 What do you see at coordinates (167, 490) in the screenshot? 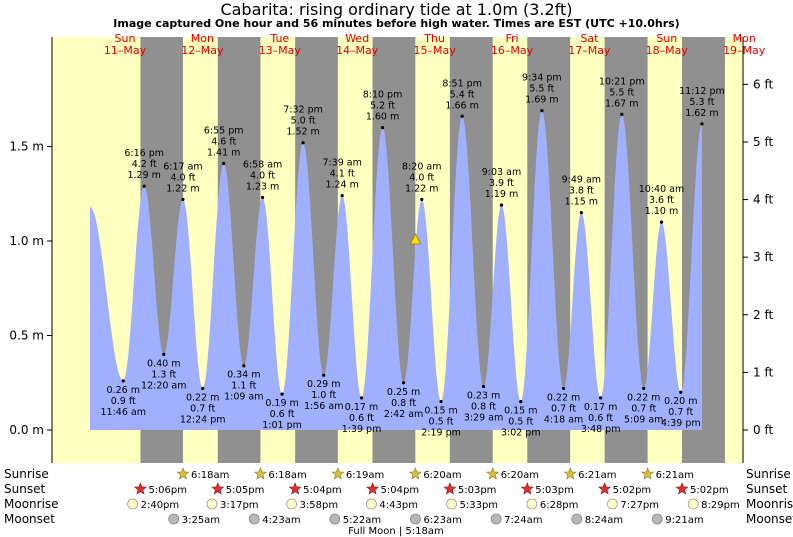
I see `sunset-time: 5:06pm` at bounding box center [167, 490].